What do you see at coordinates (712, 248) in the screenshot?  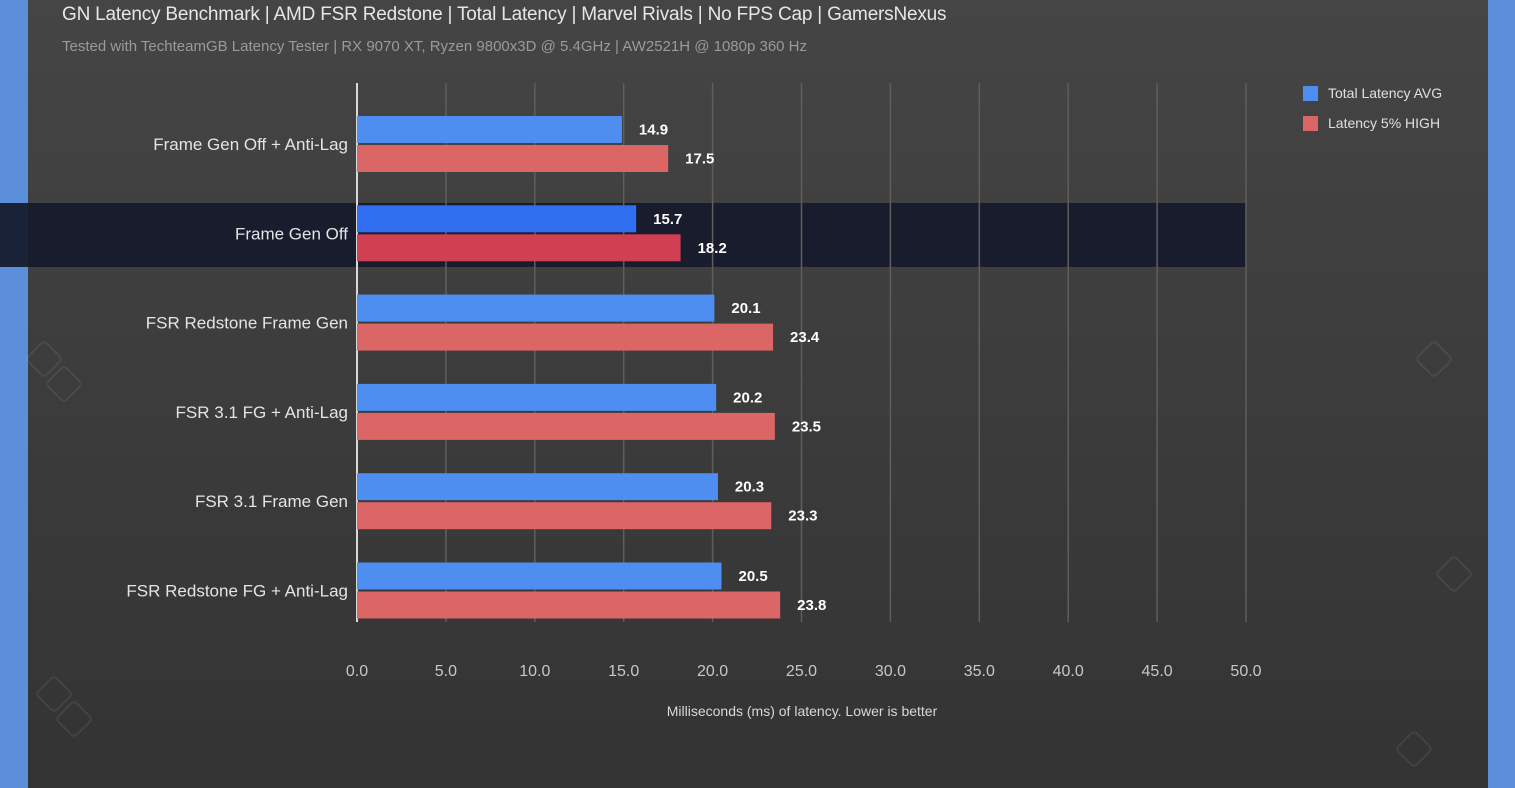 I see `data-label: 18.2` at bounding box center [712, 248].